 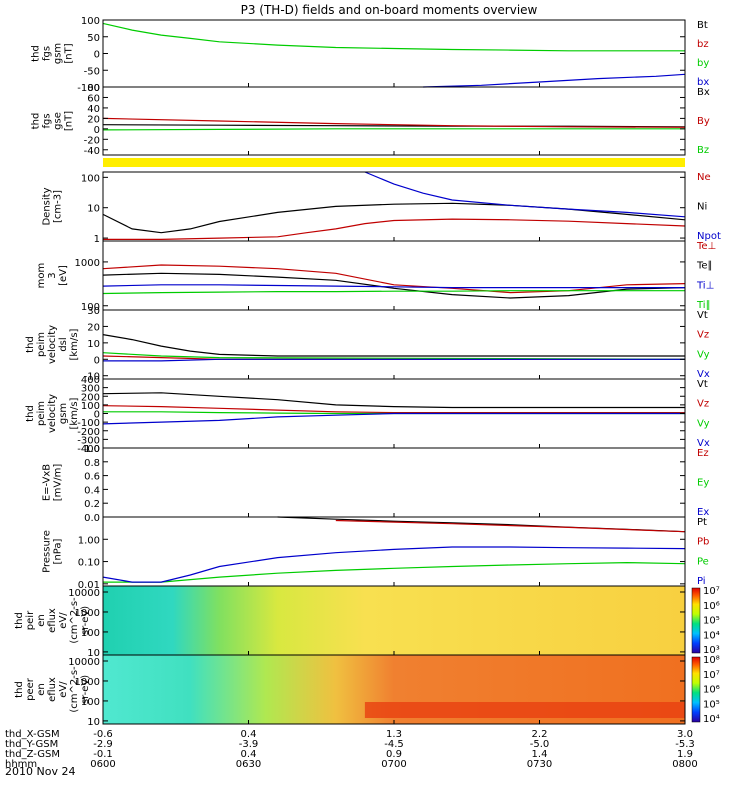 What do you see at coordinates (394, 620) in the screenshot?
I see `spectrogram-fill` at bounding box center [394, 620].